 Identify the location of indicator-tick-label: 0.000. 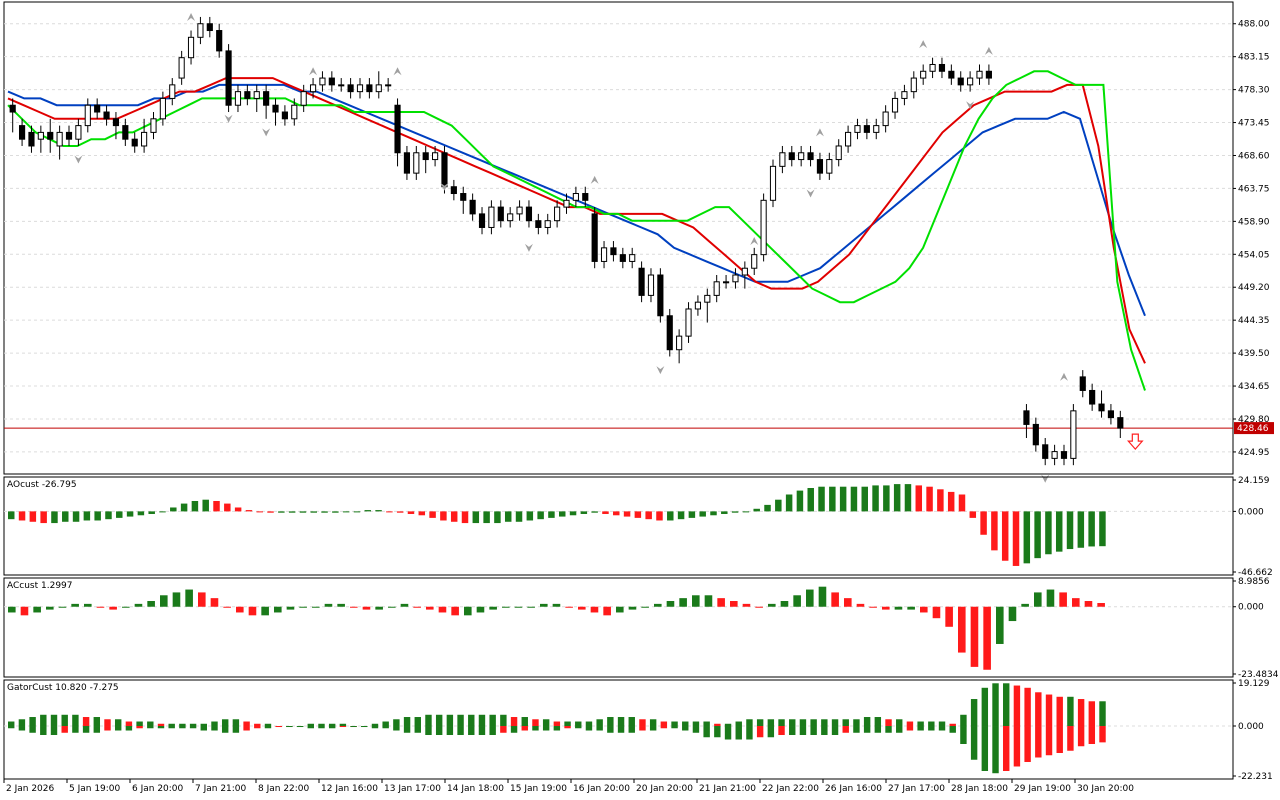
(1251, 608).